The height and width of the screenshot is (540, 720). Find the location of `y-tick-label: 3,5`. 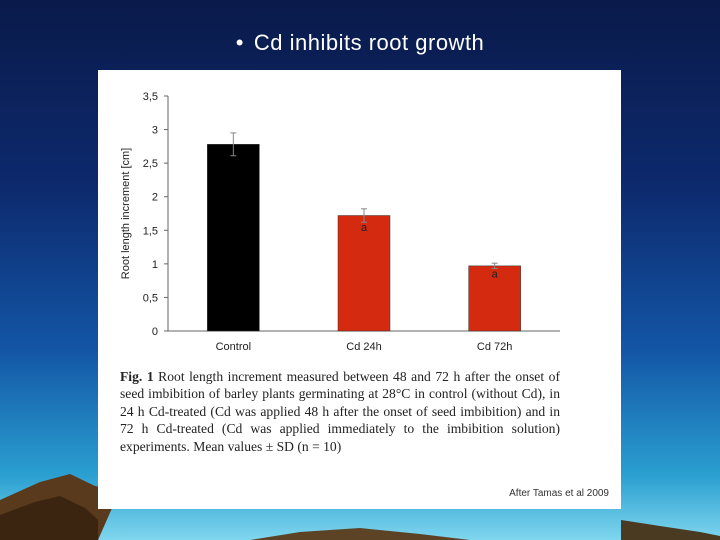

y-tick-label: 3,5 is located at coordinates (150, 97).